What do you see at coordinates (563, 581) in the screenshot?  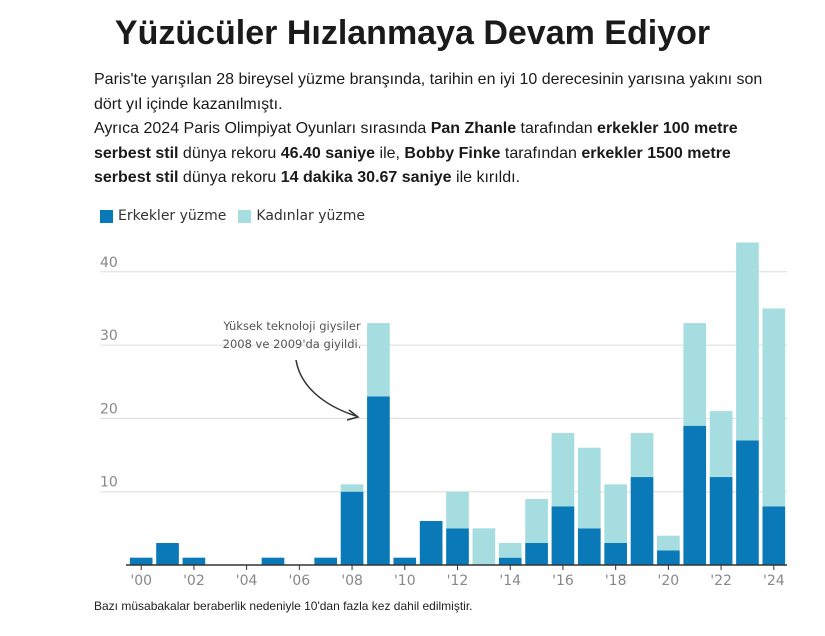 I see `x-tick-label: '16` at bounding box center [563, 581].